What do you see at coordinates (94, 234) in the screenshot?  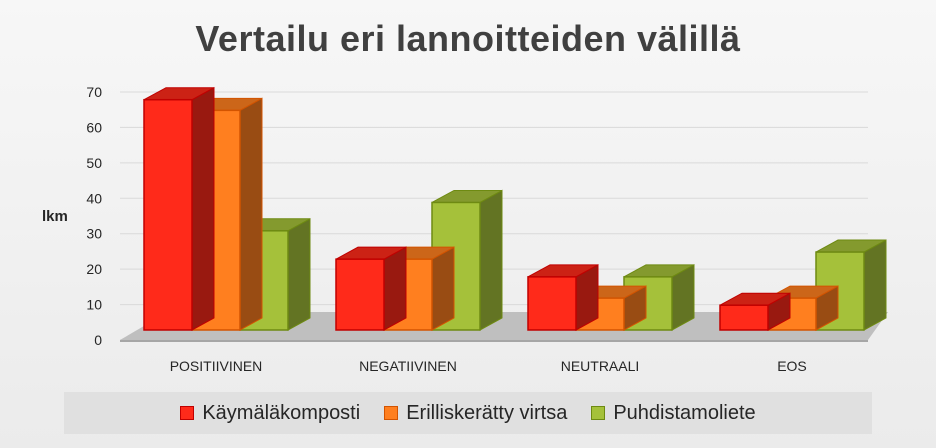 I see `y-tick-label: 30` at bounding box center [94, 234].